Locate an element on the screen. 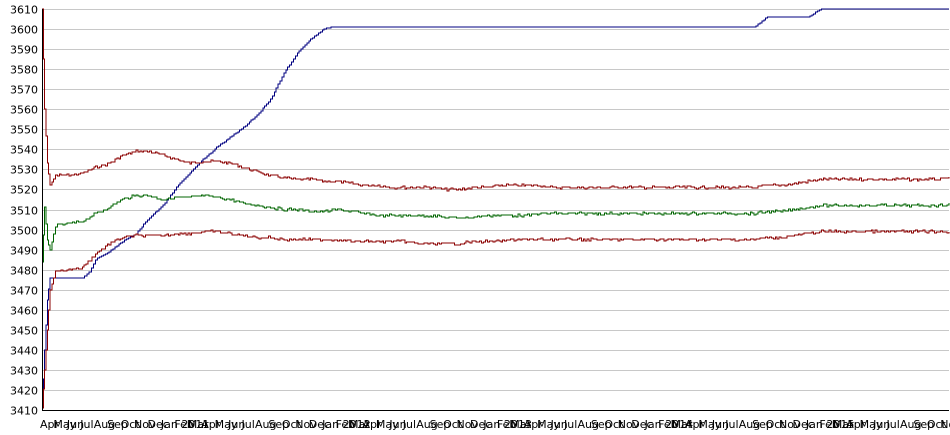 The image size is (950, 435). y-tick-label: 3530 is located at coordinates (24, 170).